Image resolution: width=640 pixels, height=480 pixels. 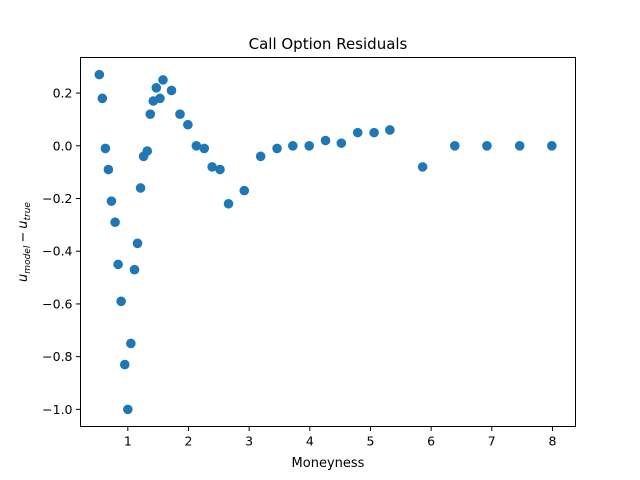 I want to click on chart-title: Call Option Residuals, so click(x=328, y=44).